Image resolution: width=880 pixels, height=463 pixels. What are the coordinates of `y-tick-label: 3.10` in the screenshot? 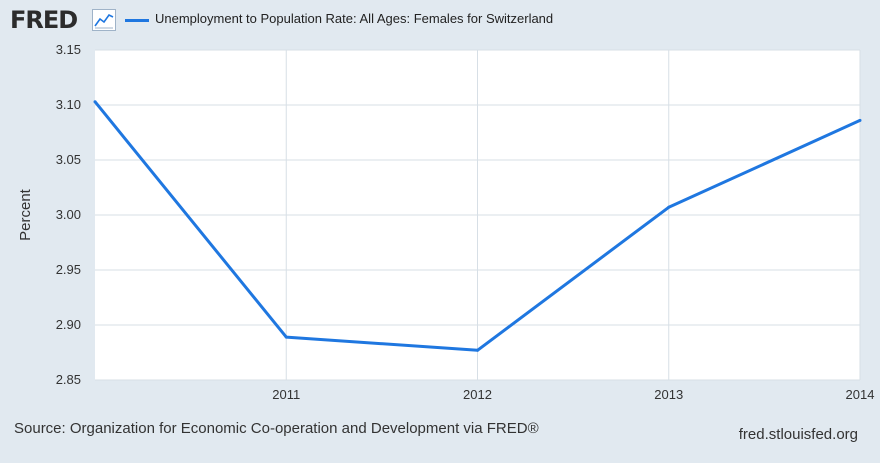 It's located at (68, 104).